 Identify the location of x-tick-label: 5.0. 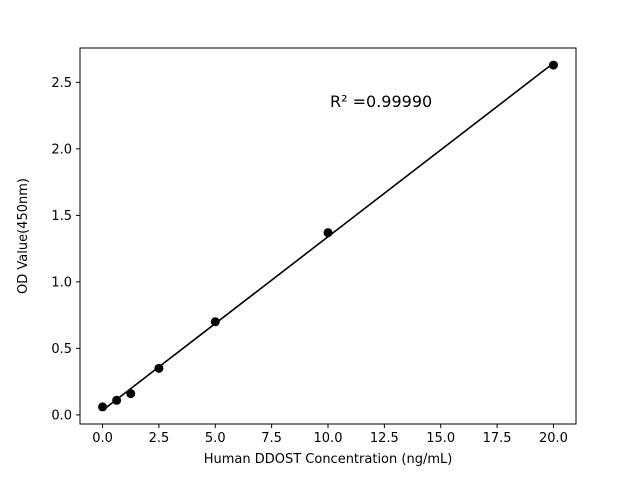
(215, 438).